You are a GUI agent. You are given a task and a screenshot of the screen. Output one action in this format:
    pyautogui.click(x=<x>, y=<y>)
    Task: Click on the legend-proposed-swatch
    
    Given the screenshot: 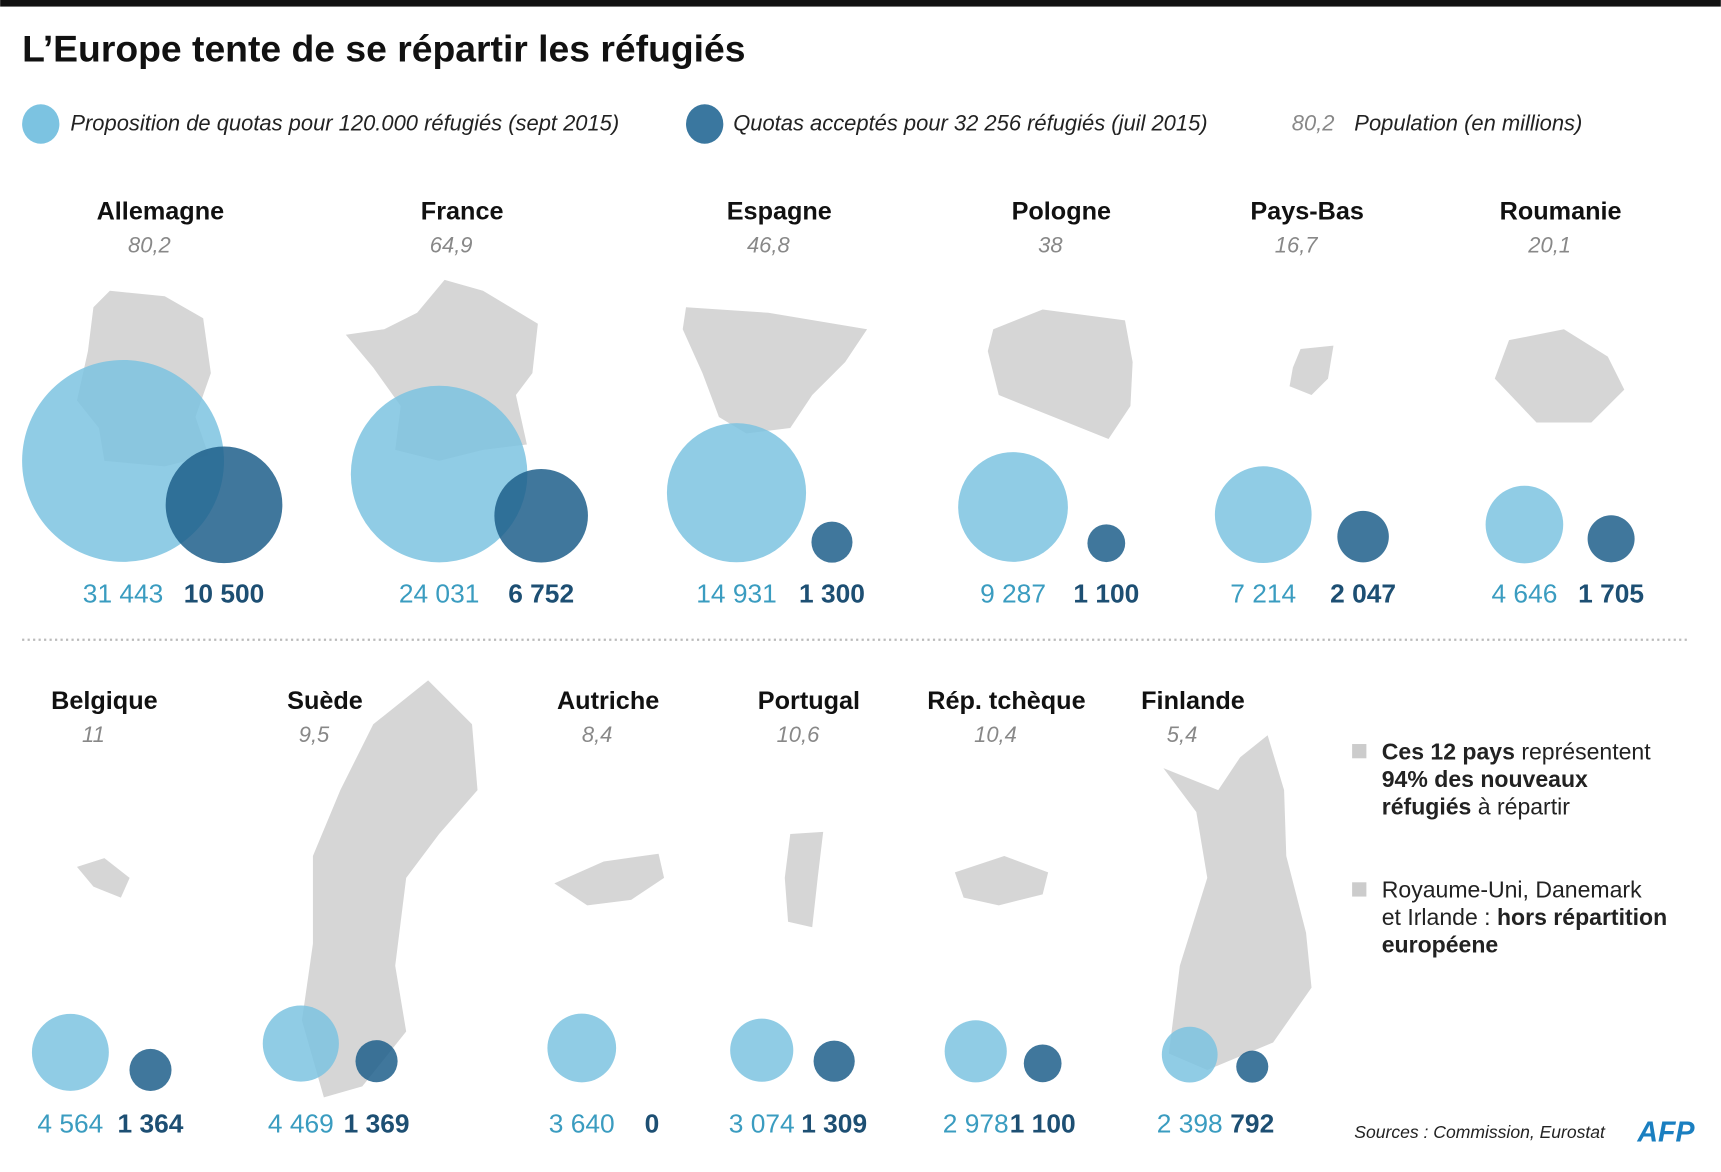 What is the action you would take?
    pyautogui.click(x=41, y=124)
    